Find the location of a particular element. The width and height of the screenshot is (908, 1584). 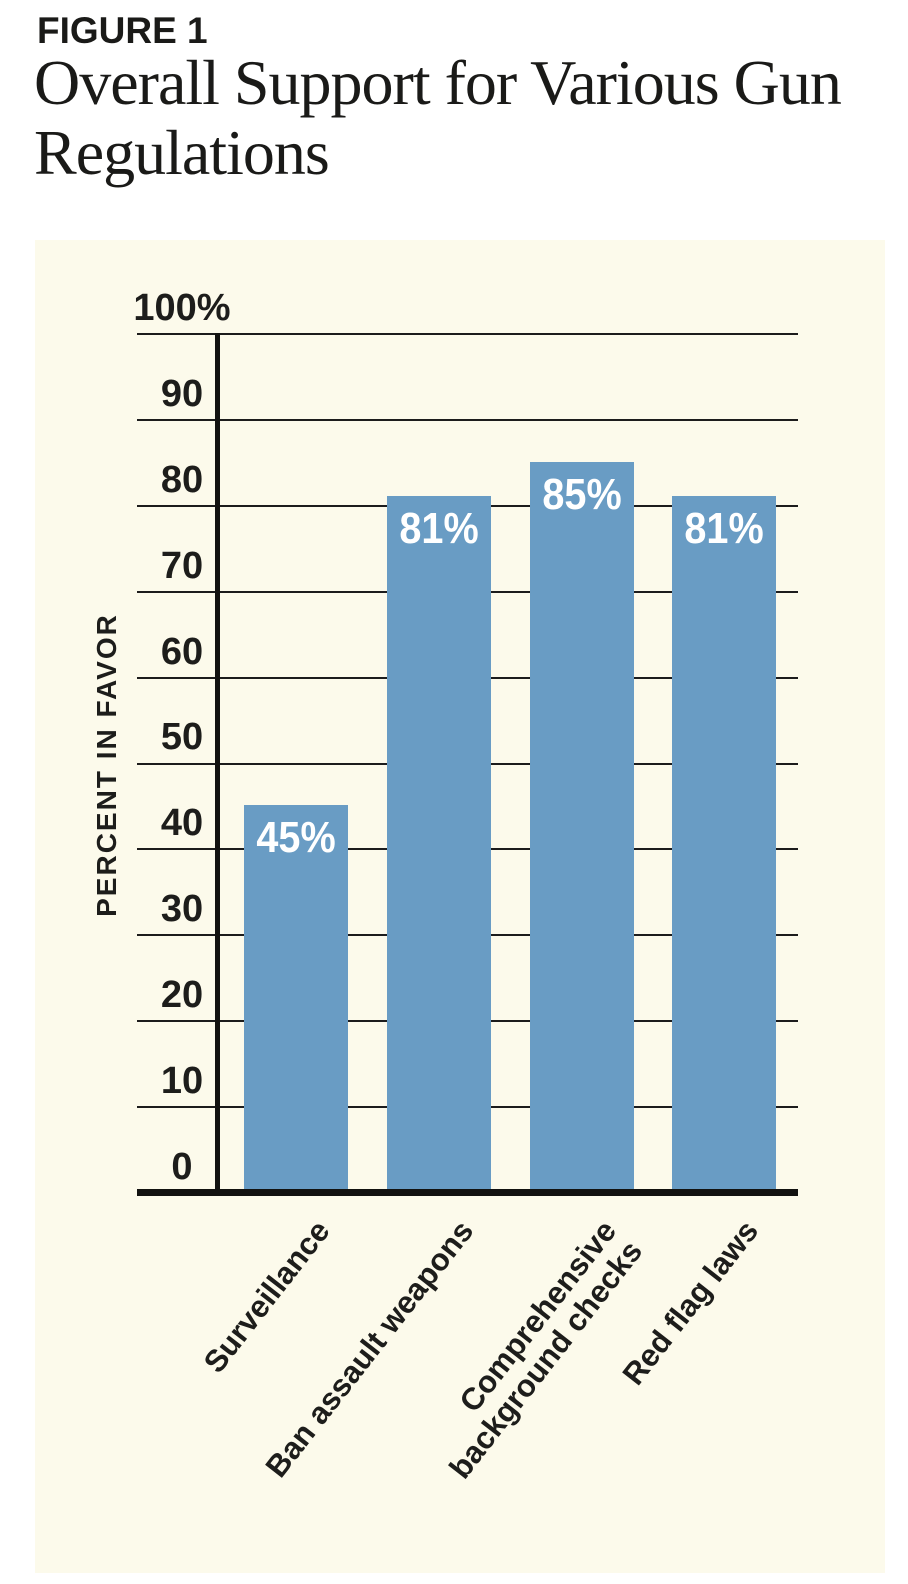

x-axis-line is located at coordinates (467, 1192).